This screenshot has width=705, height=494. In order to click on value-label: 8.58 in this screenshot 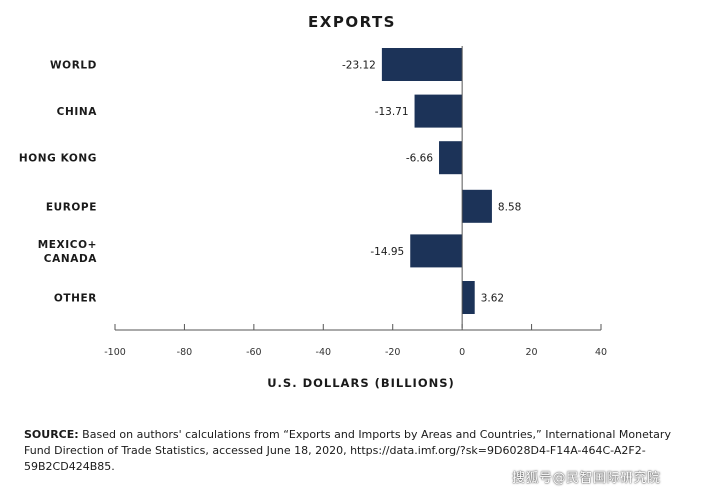, I will do `click(509, 207)`.